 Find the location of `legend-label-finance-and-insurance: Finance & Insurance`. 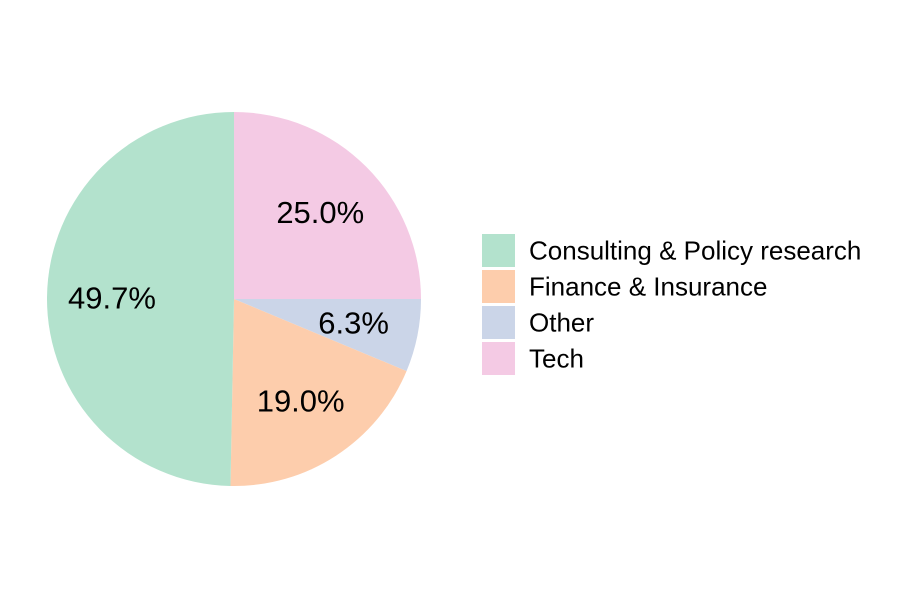

legend-label-finance-and-insurance: Finance & Insurance is located at coordinates (648, 287).